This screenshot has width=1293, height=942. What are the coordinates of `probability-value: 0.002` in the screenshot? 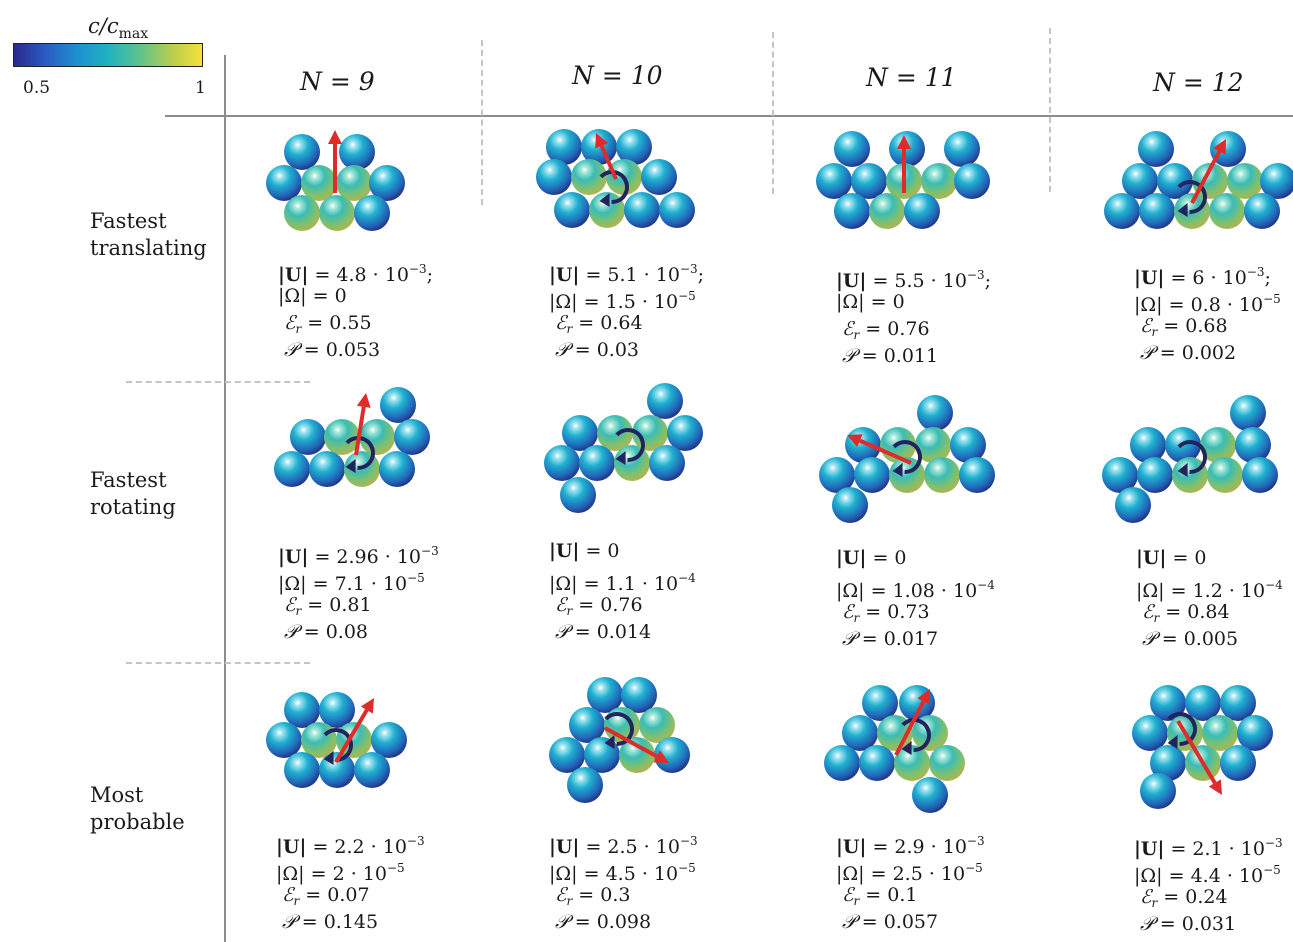 It's located at (1209, 353).